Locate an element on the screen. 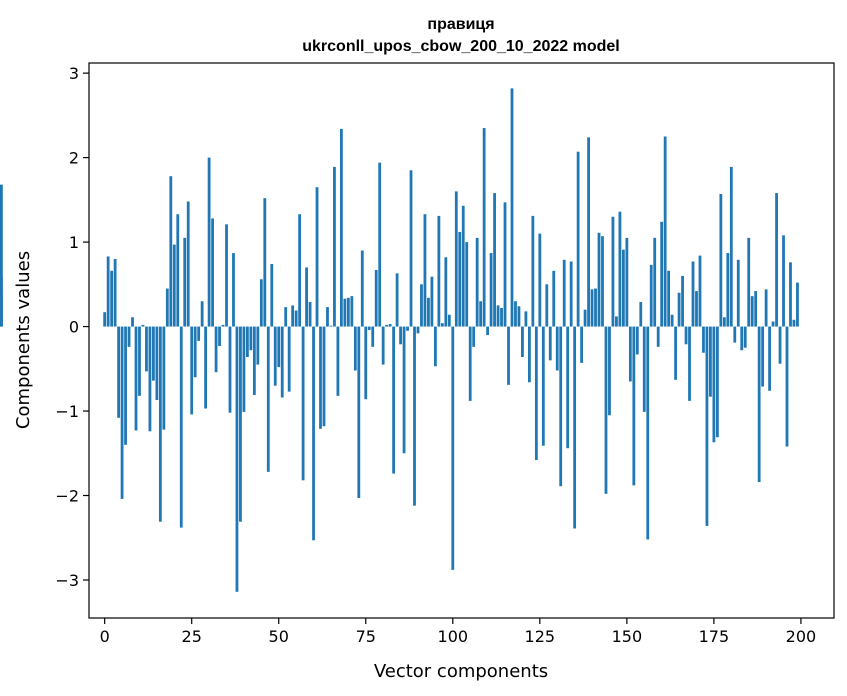 This screenshot has width=847, height=696. chart-title: правиця is located at coordinates (460, 24).